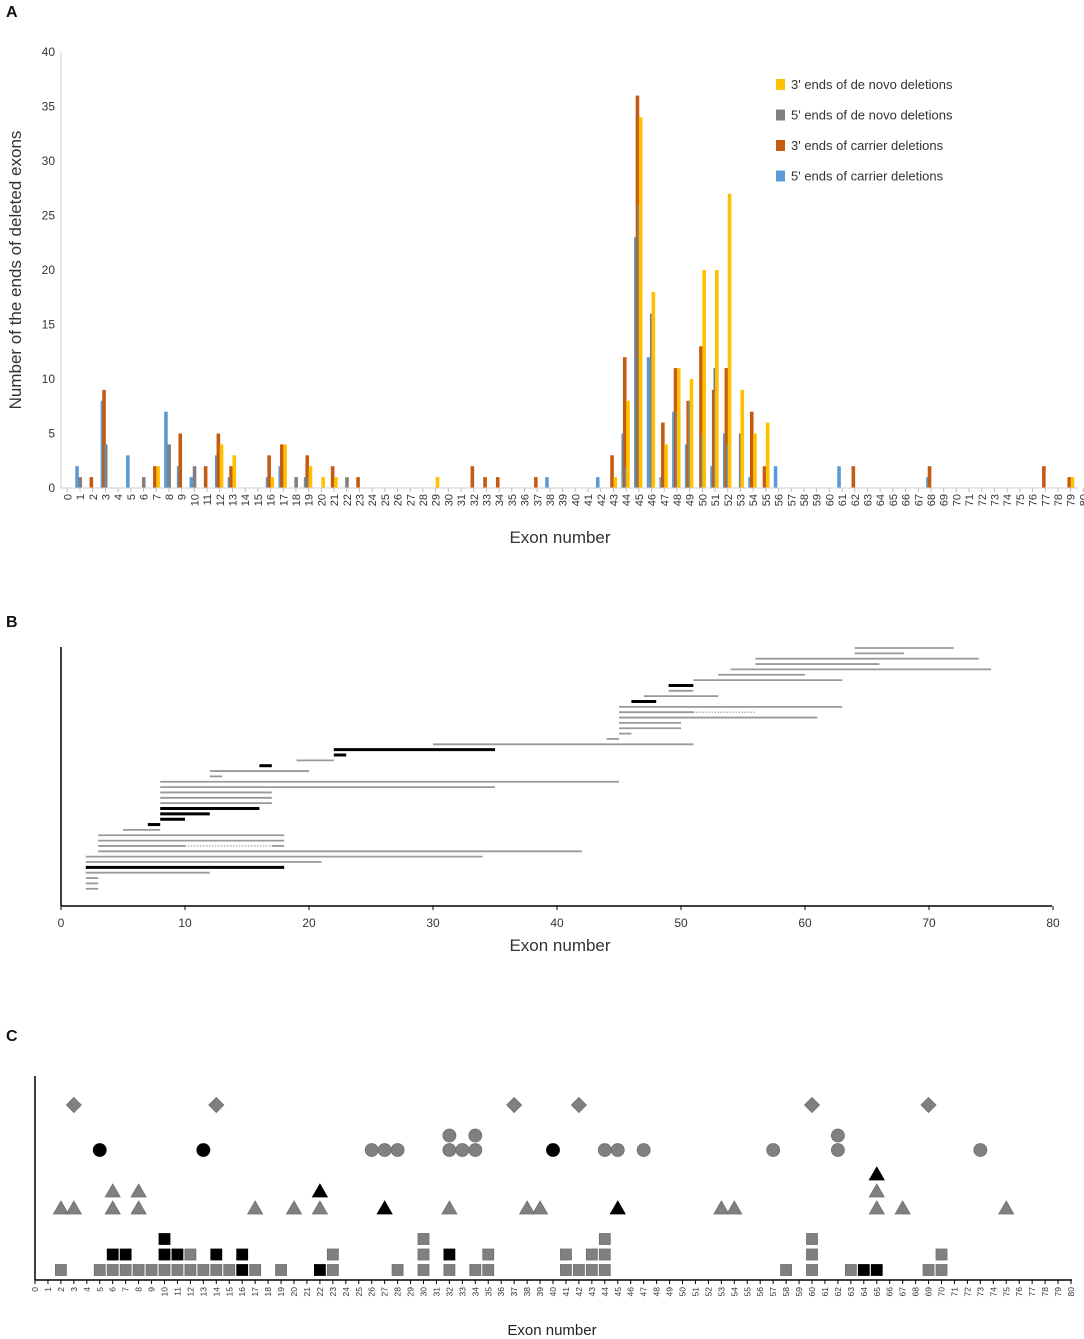 The width and height of the screenshot is (1084, 1339). What do you see at coordinates (119, 497) in the screenshot?
I see `a-x-tick: 4` at bounding box center [119, 497].